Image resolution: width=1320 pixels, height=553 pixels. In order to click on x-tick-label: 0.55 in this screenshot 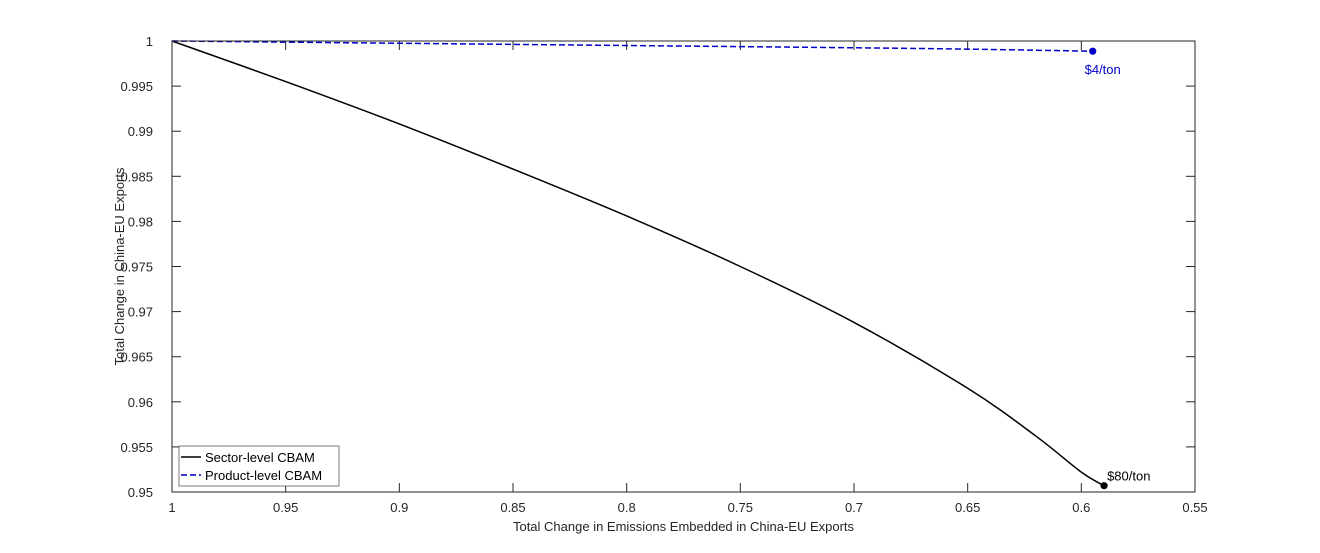, I will do `click(1194, 507)`.